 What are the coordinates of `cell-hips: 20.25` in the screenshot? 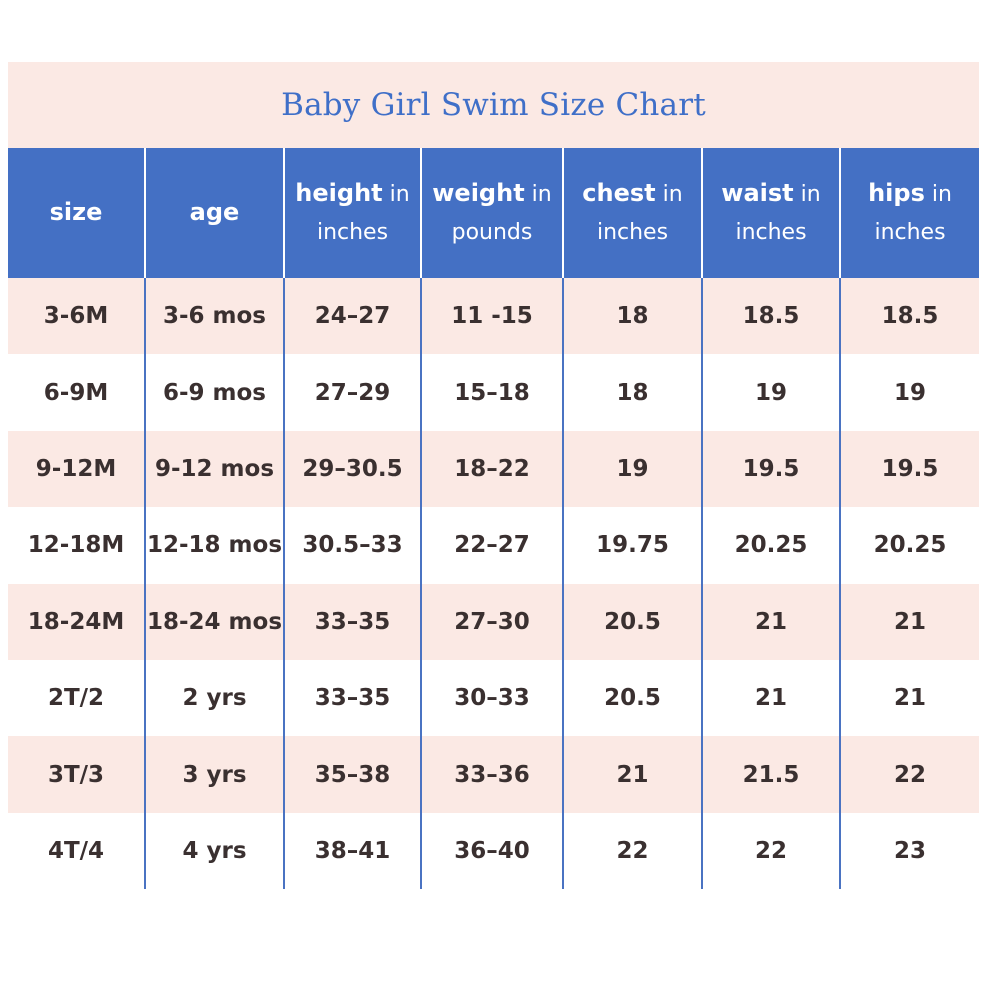 It's located at (909, 545).